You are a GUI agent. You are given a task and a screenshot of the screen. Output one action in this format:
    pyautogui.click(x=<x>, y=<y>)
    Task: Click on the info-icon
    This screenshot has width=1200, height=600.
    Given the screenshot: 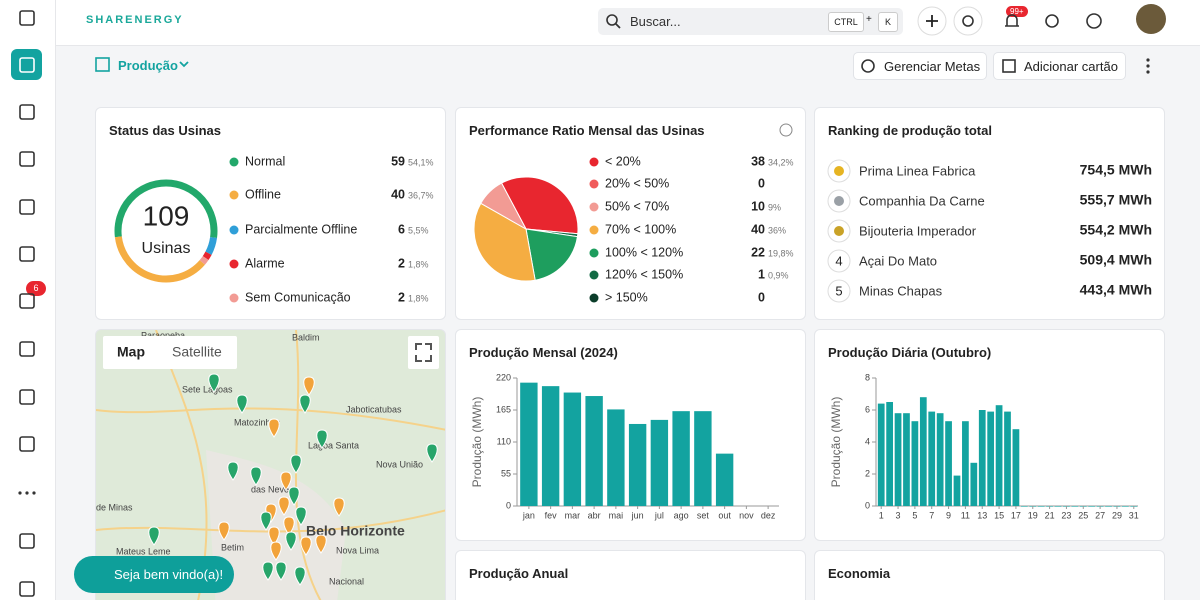 What is the action you would take?
    pyautogui.click(x=786, y=130)
    